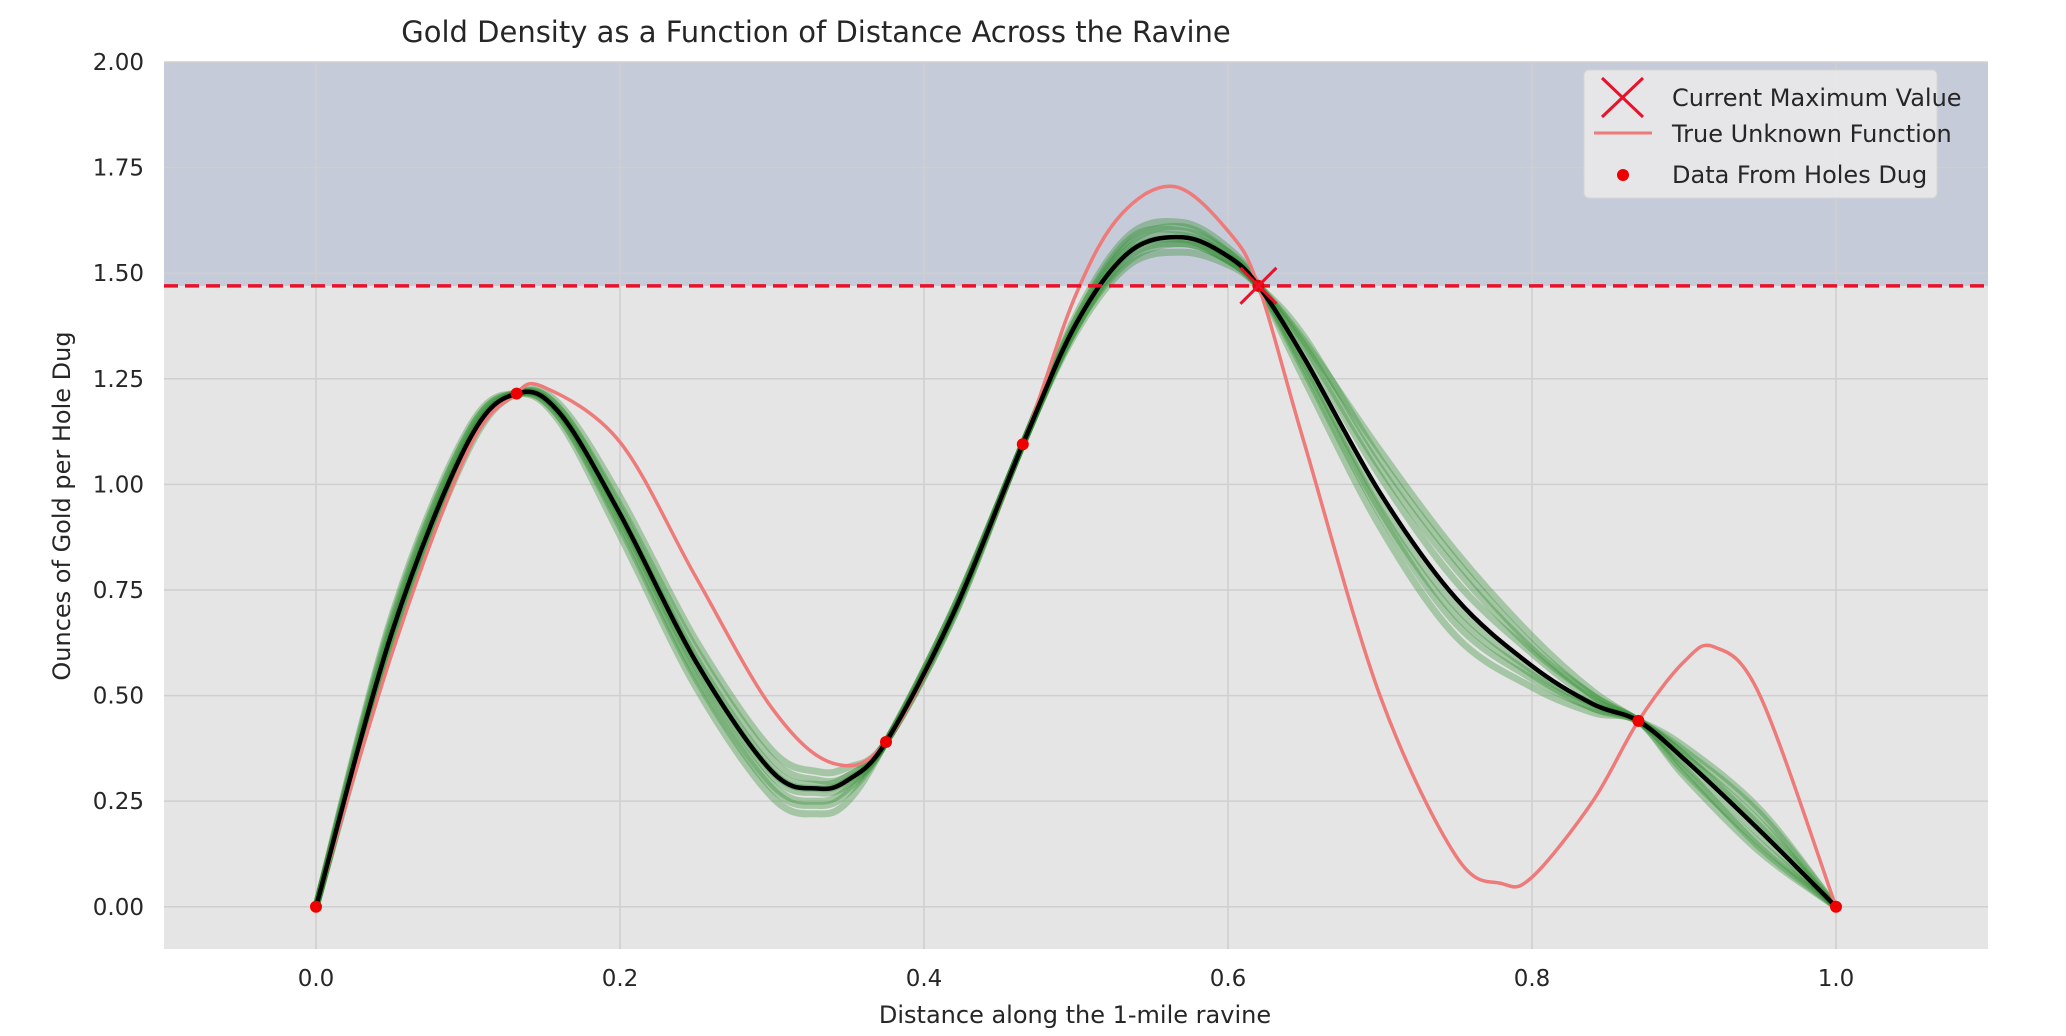 The width and height of the screenshot is (2066, 1036). What do you see at coordinates (924, 979) in the screenshot?
I see `x-tick-label: 0.4` at bounding box center [924, 979].